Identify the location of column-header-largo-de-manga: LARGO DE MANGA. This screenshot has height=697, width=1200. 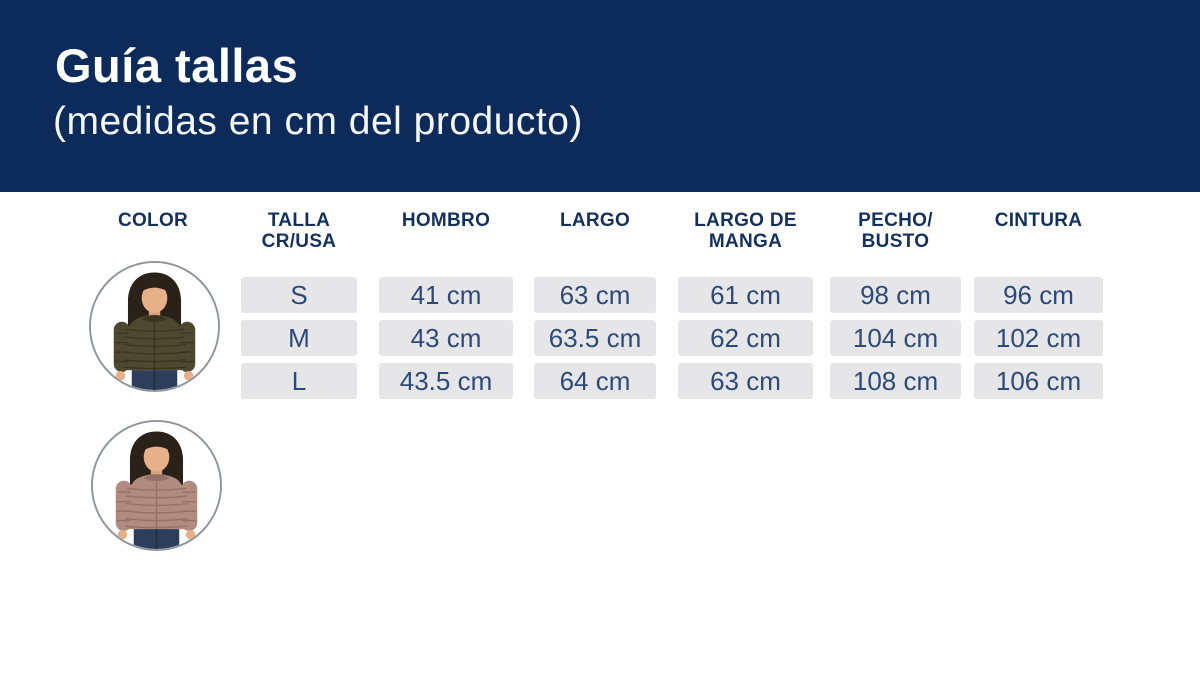
(745, 231).